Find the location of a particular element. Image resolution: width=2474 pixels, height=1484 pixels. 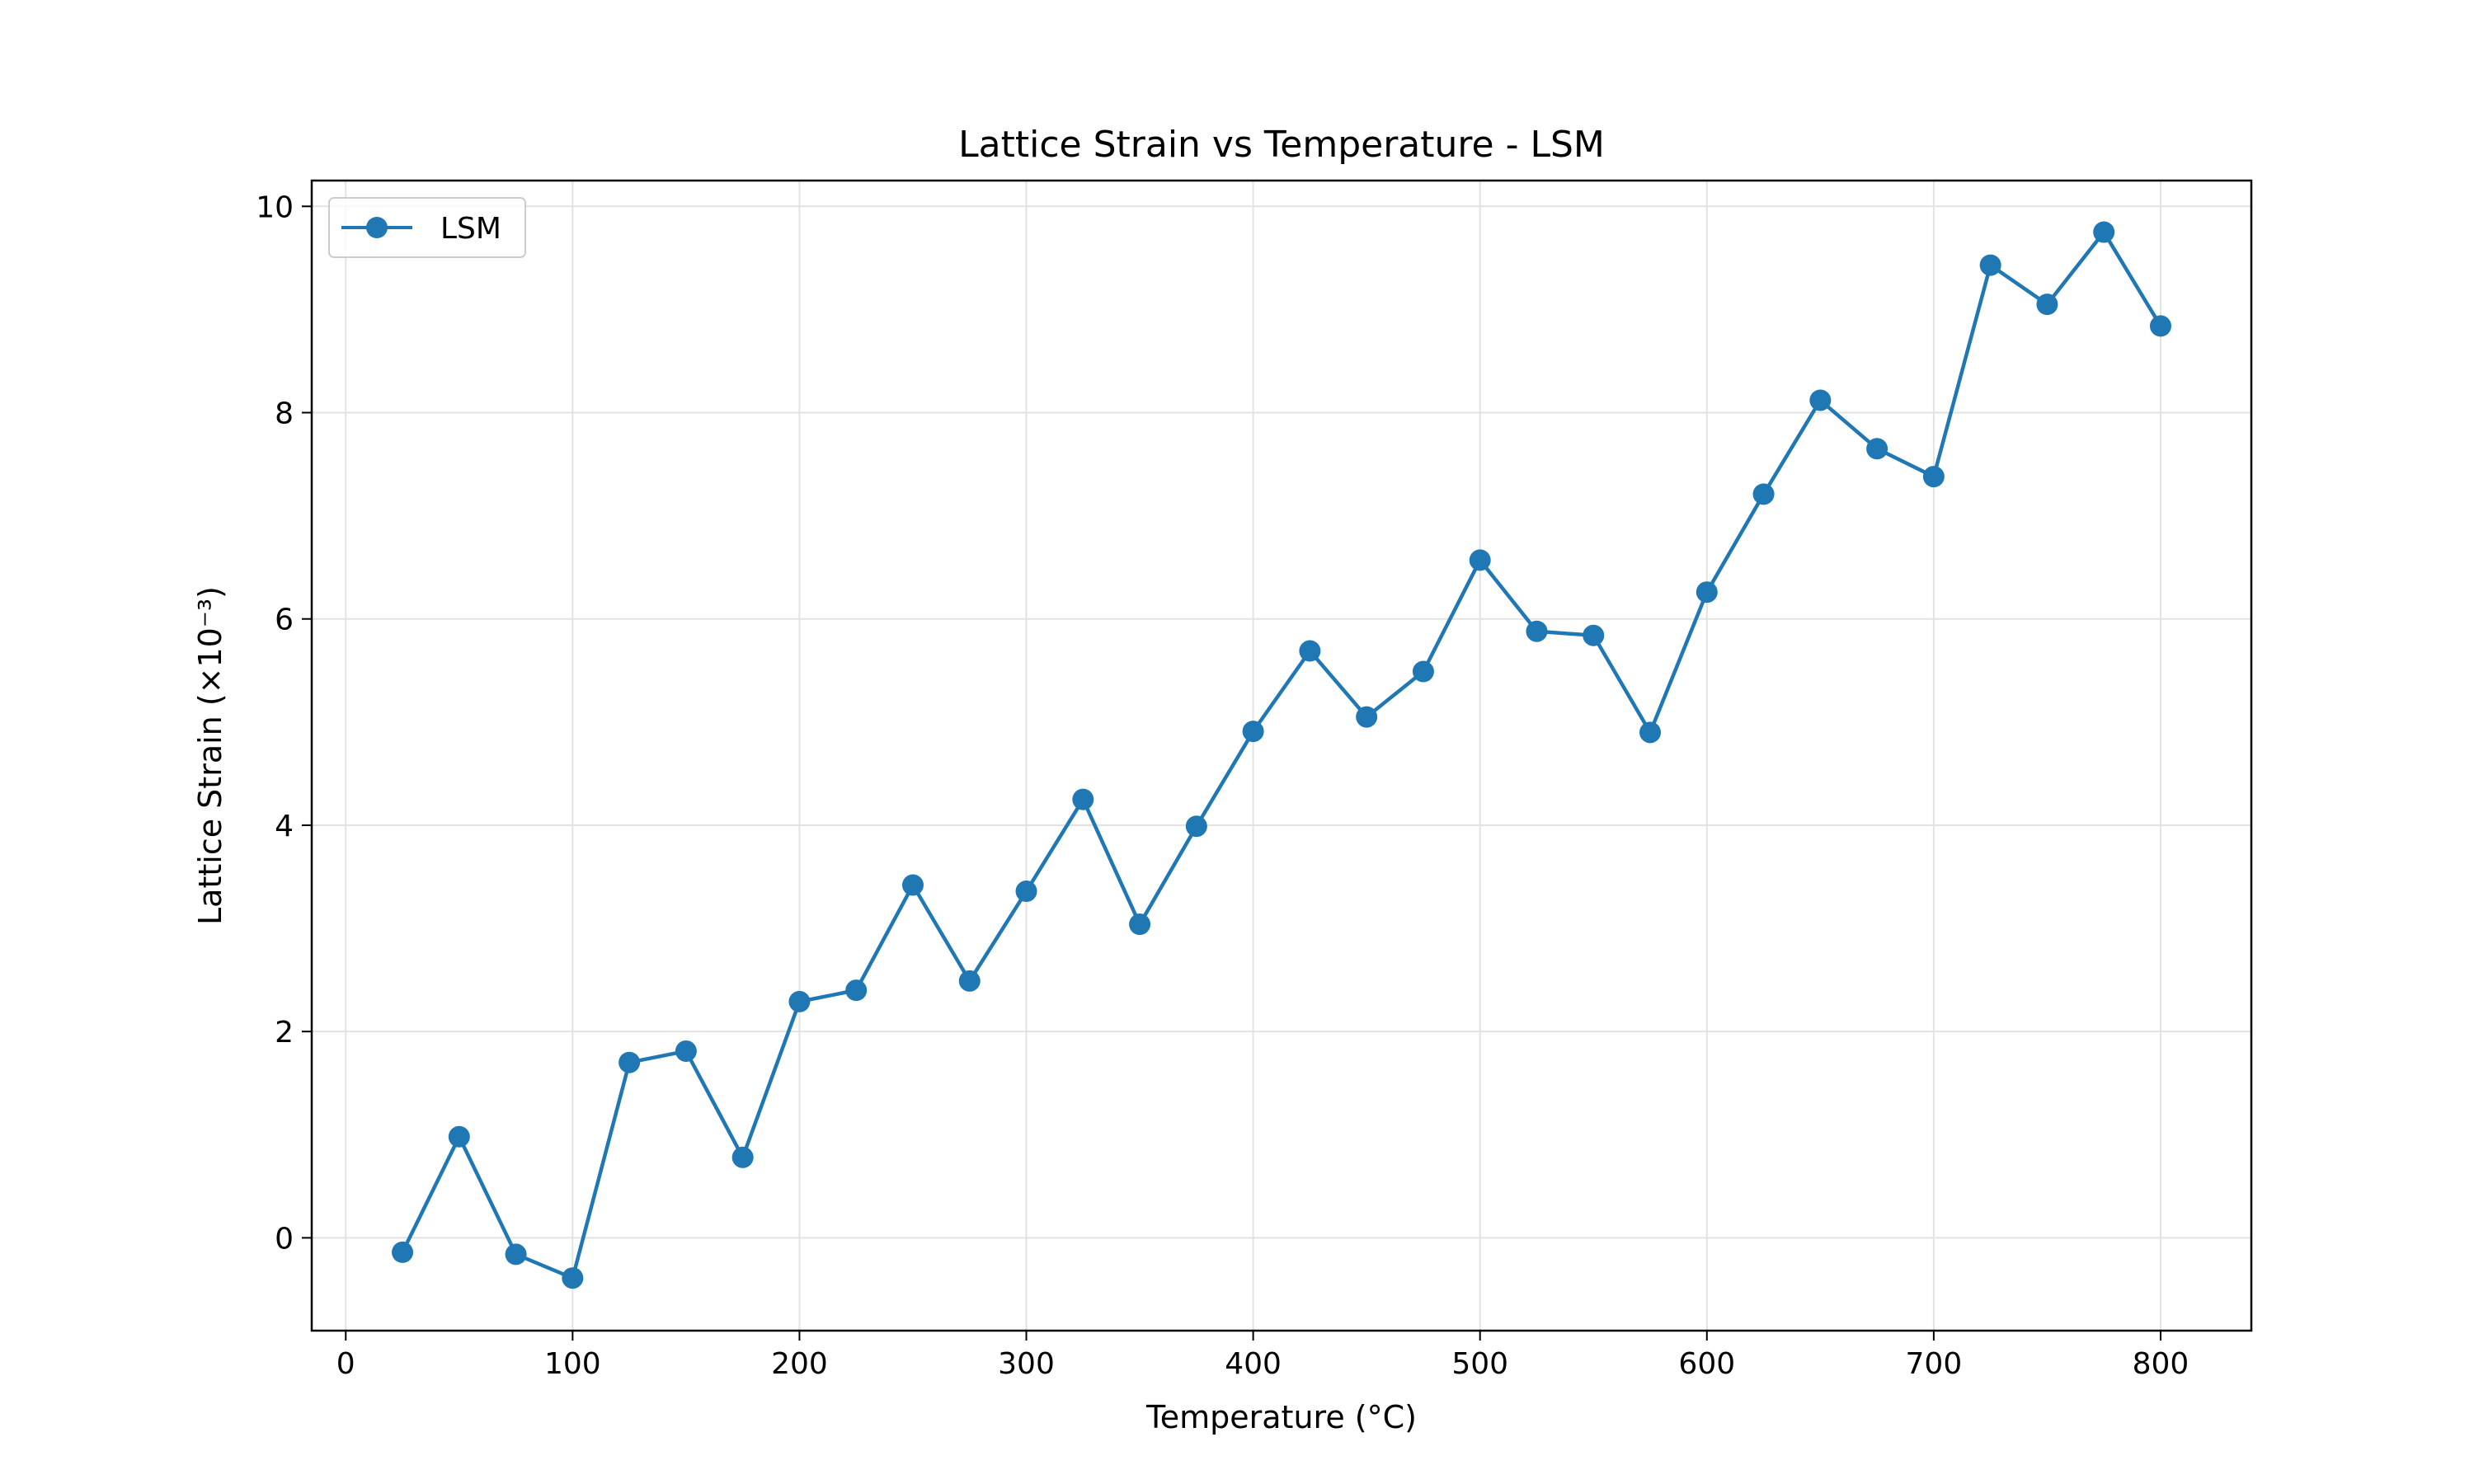

y-tick-label: 10 is located at coordinates (275, 207).